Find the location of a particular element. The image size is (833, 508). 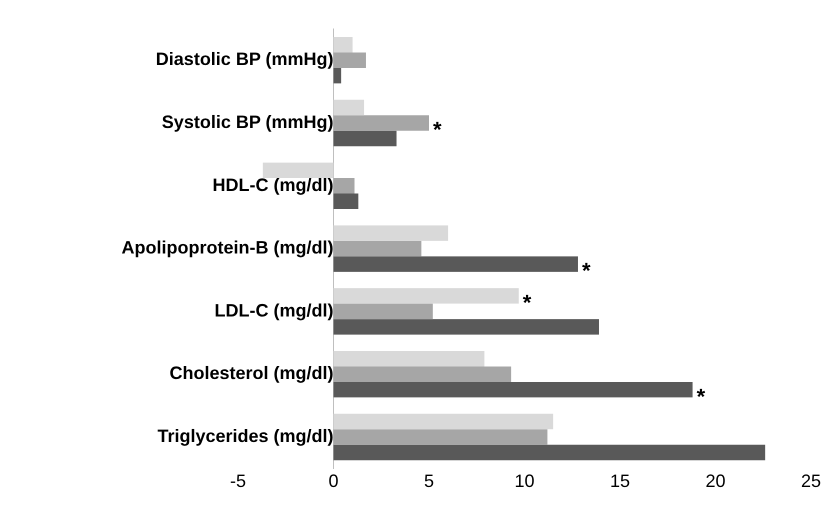

y-tick-label: HDL-C (mg/dl) is located at coordinates (273, 184).